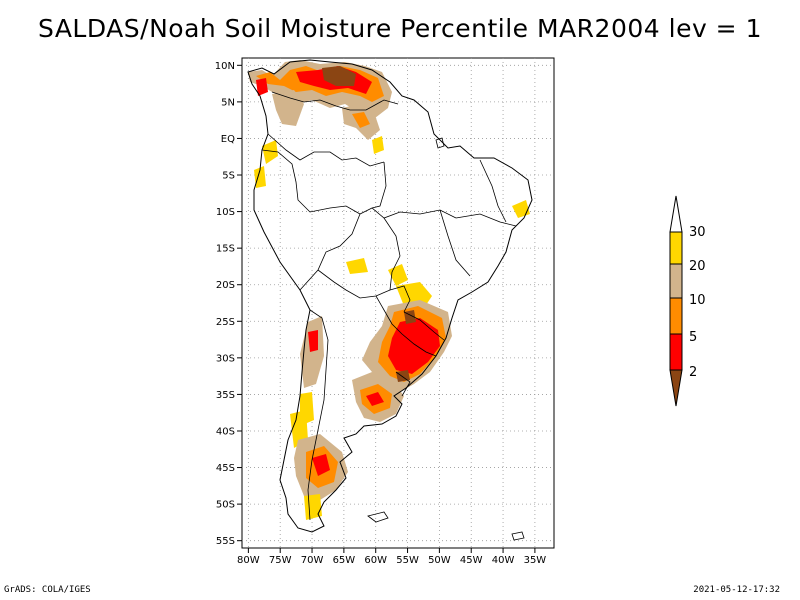 The width and height of the screenshot is (800, 600). What do you see at coordinates (697, 266) in the screenshot?
I see `legend-label-20: 20` at bounding box center [697, 266].